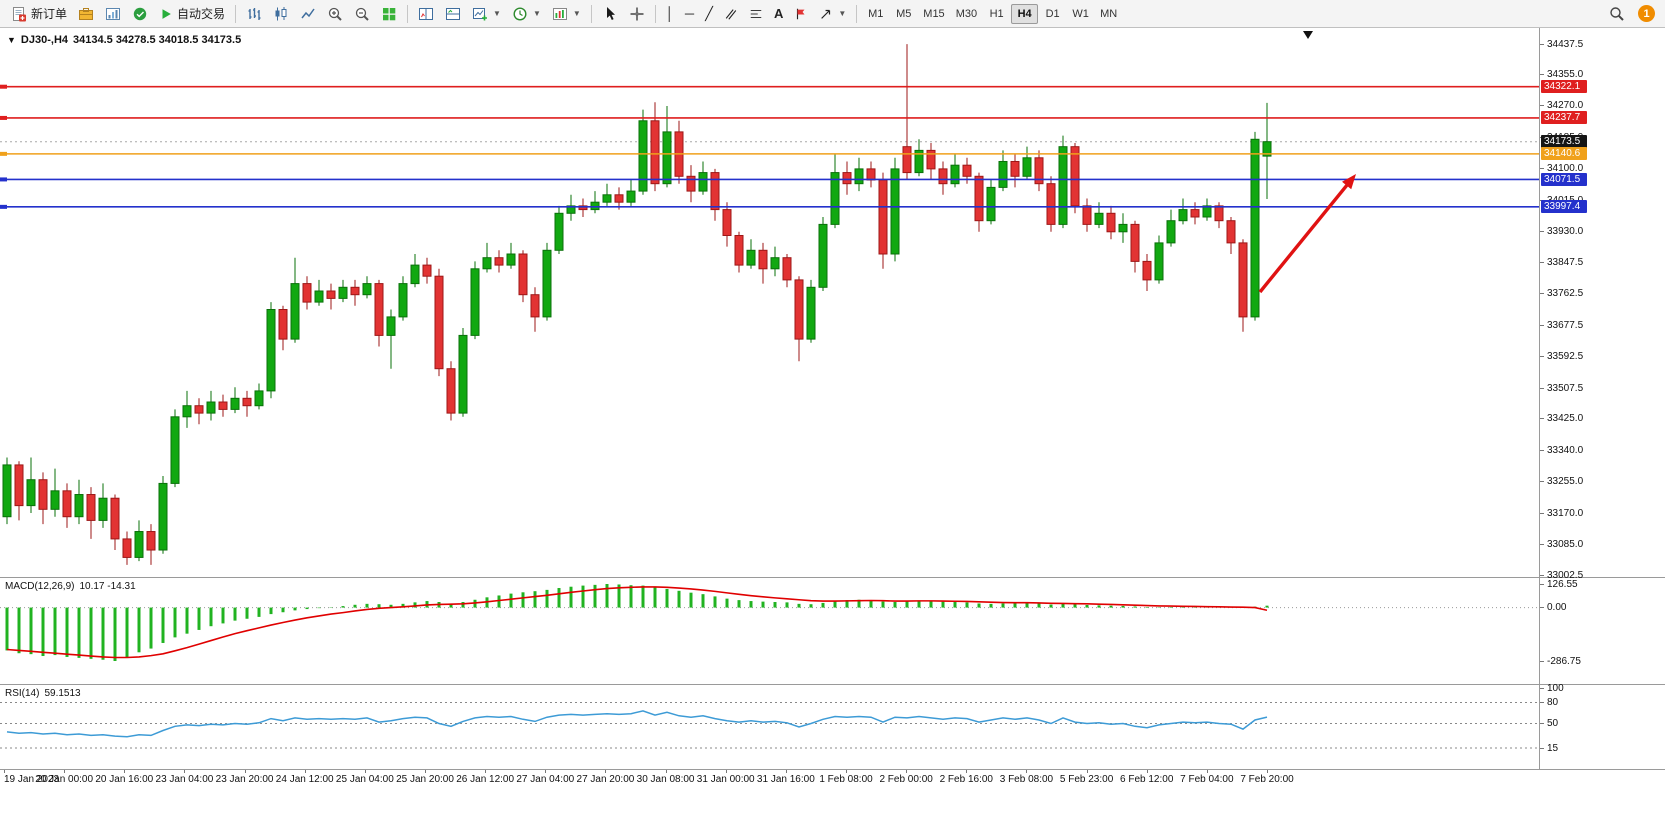 The width and height of the screenshot is (1665, 839). I want to click on price-axis-label: 34100.0, so click(1565, 169).